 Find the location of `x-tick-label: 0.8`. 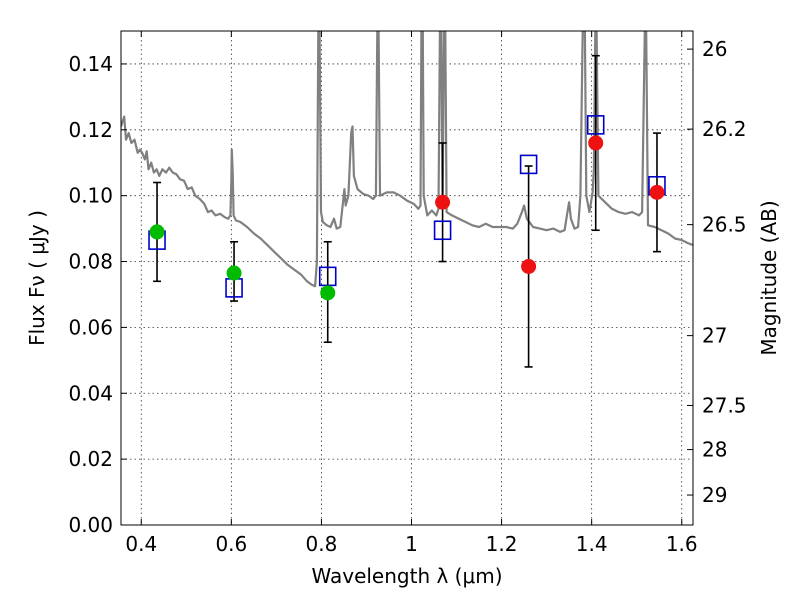

x-tick-label: 0.8 is located at coordinates (322, 544).